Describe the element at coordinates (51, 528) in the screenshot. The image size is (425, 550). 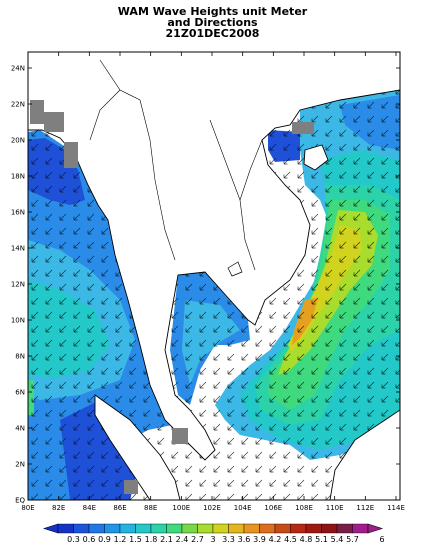
I see `colorbar-low-arrow` at that location.